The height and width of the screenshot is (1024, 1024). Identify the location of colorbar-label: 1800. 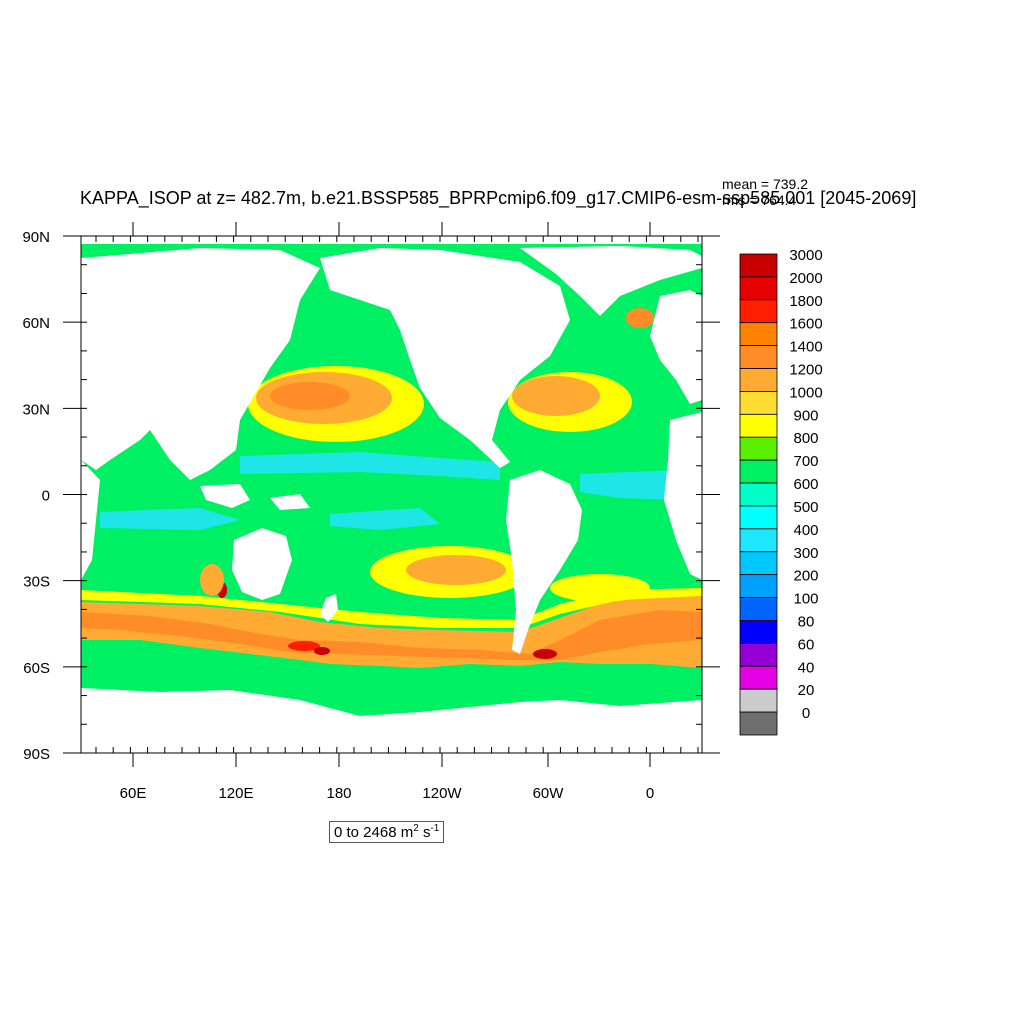
(805, 301).